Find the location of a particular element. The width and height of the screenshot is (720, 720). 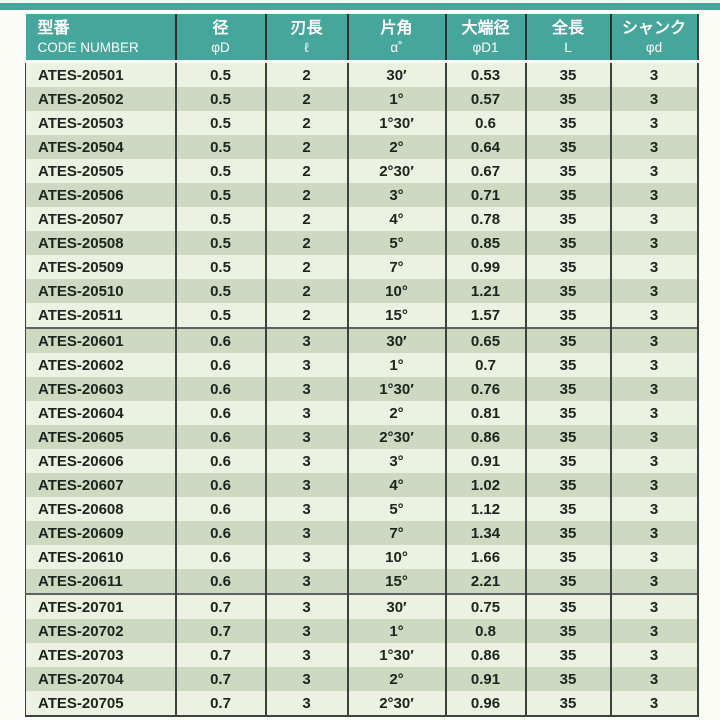

value-cell: 2.21 is located at coordinates (486, 581).